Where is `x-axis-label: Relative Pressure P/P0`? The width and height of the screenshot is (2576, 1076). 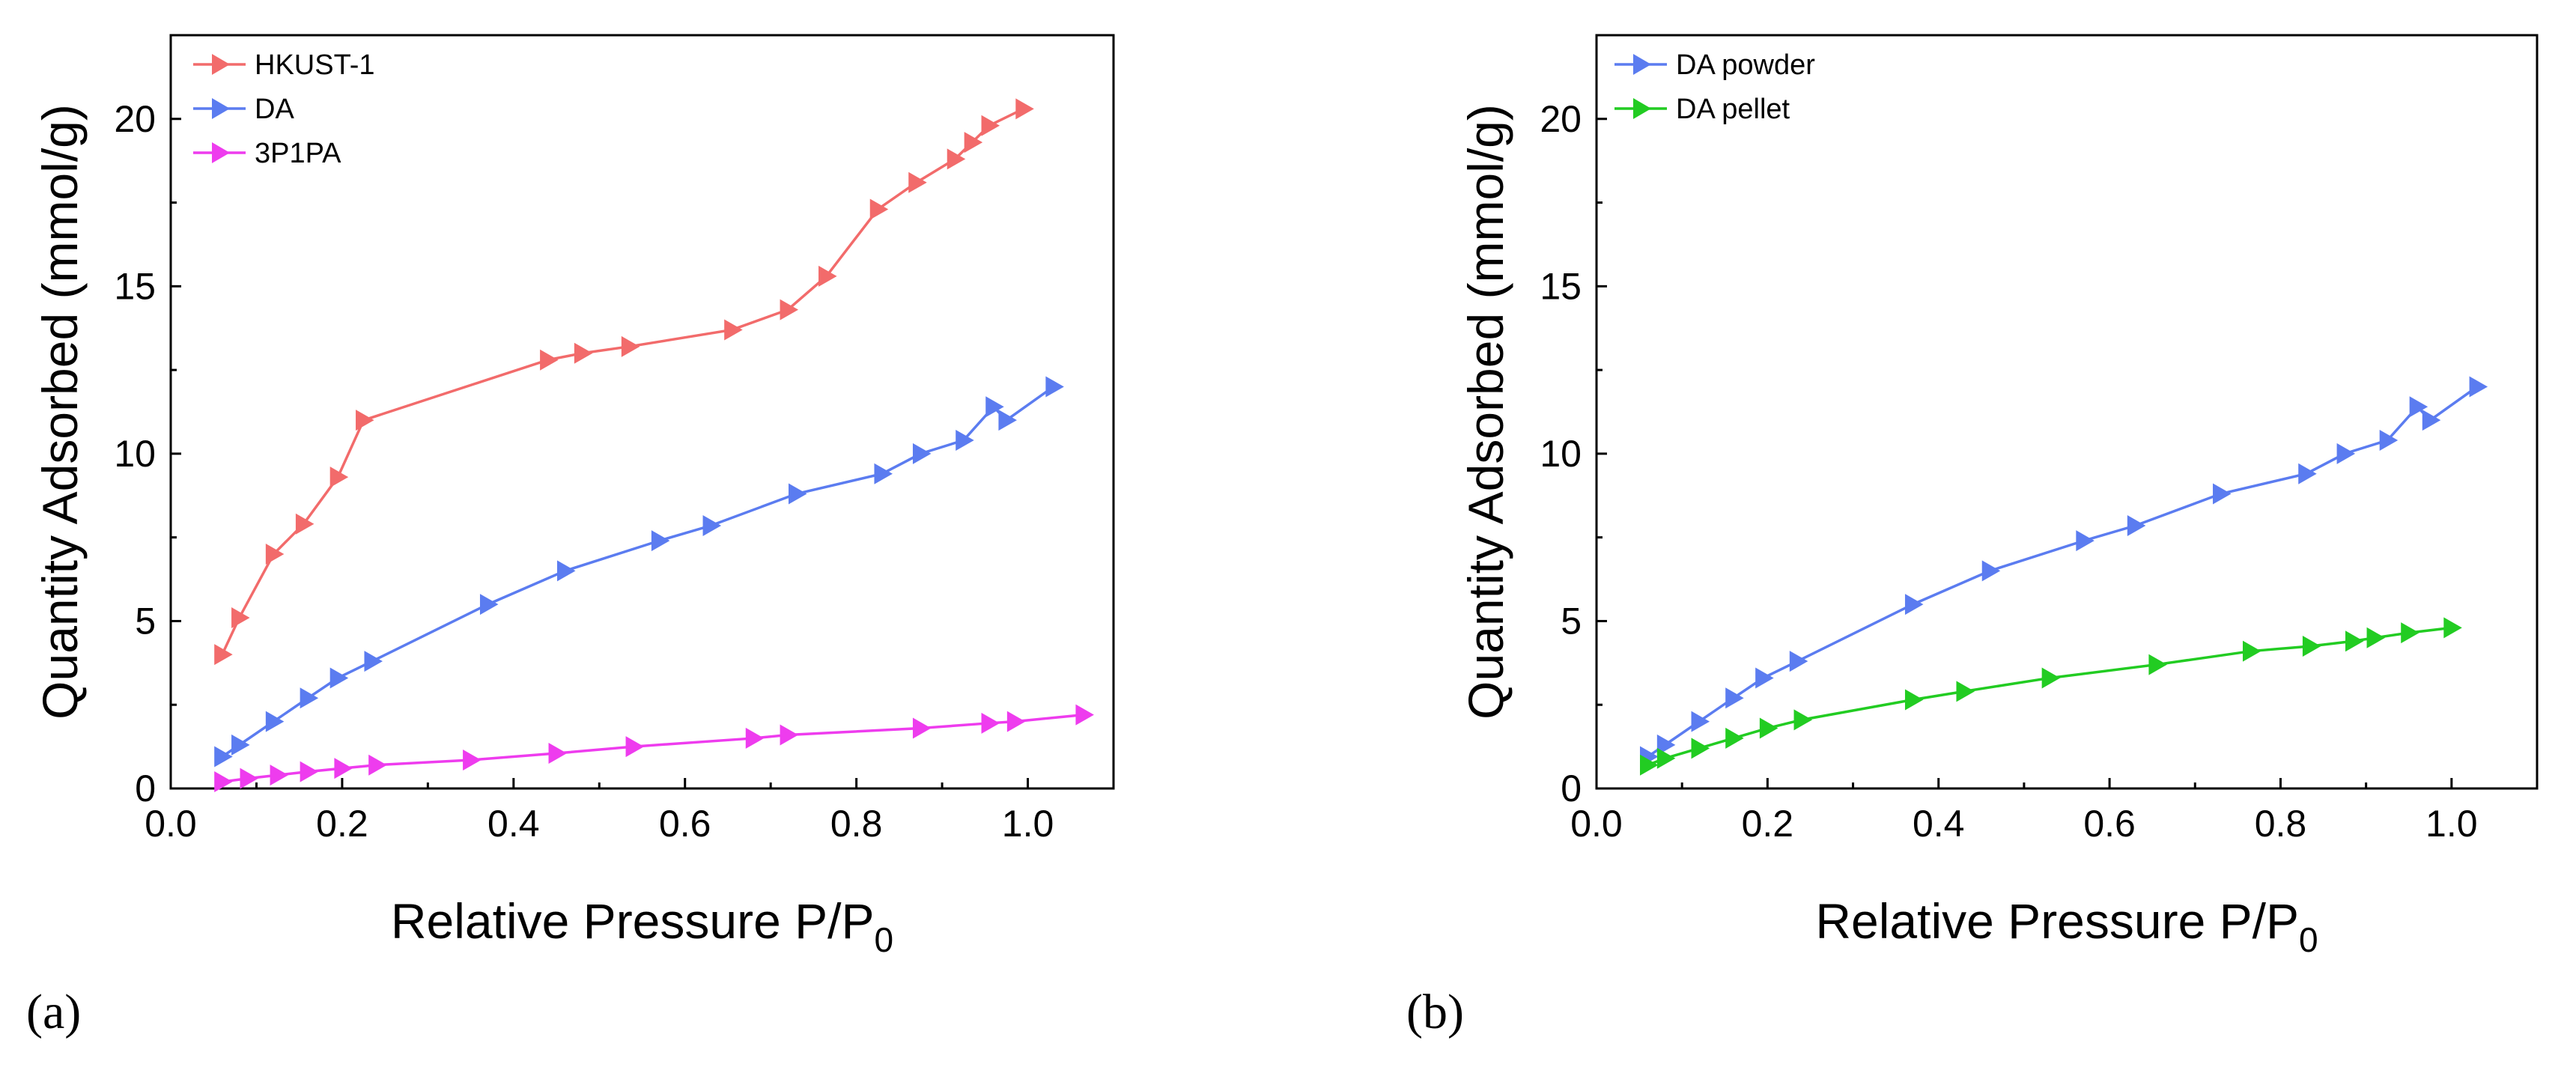 x-axis-label: Relative Pressure P/P0 is located at coordinates (642, 926).